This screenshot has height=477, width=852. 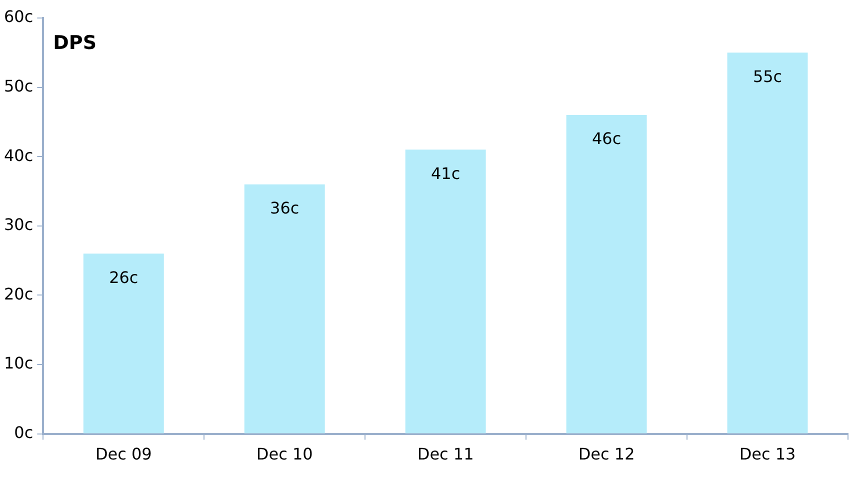 What do you see at coordinates (19, 224) in the screenshot?
I see `y-tick-label: 30c` at bounding box center [19, 224].